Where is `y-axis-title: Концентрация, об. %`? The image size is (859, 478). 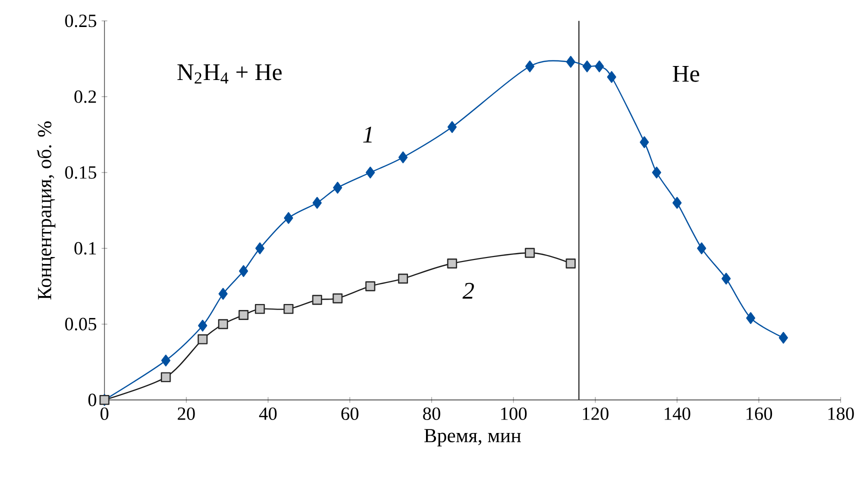 y-axis-title: Концентрация, об. % is located at coordinates (46, 211).